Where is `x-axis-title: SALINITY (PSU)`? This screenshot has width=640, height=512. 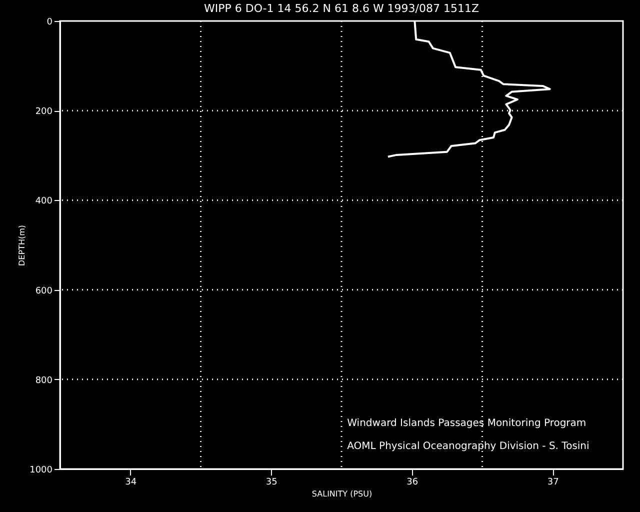 x-axis-title: SALINITY (PSU) is located at coordinates (342, 494).